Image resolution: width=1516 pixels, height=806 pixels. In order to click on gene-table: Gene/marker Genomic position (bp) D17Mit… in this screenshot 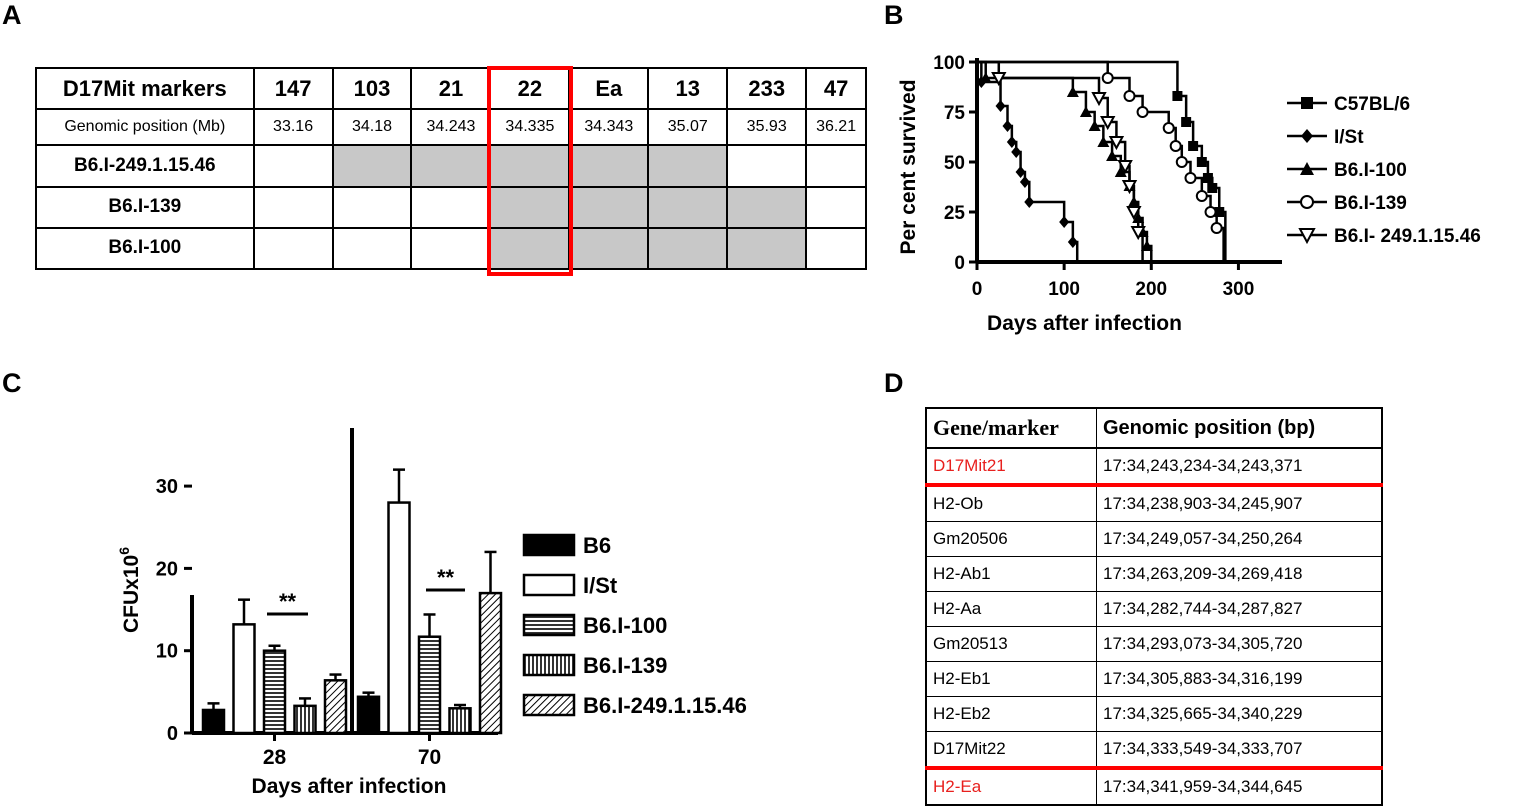, I will do `click(1154, 606)`.